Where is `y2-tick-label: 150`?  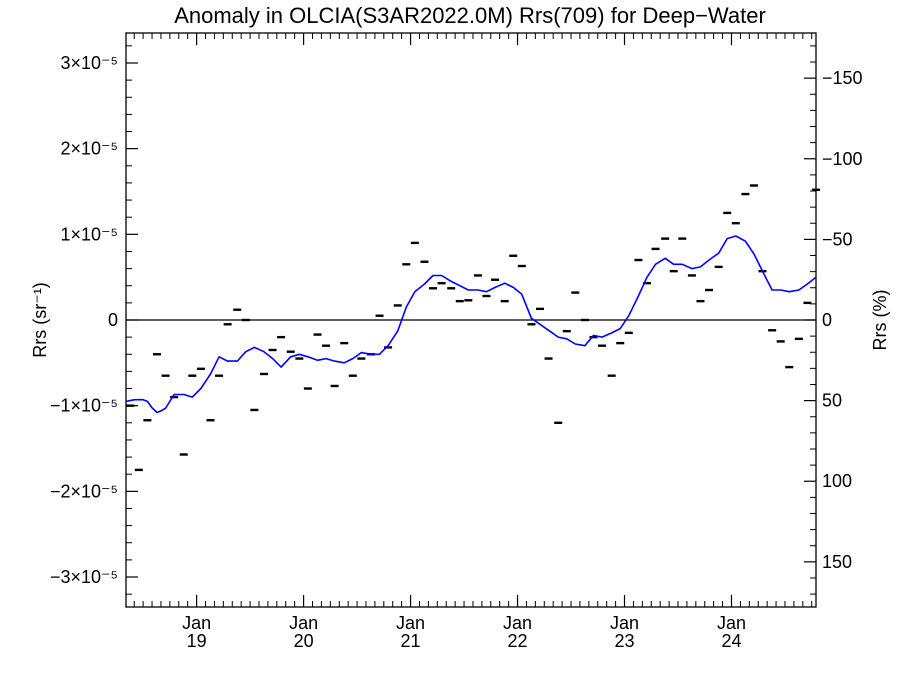 y2-tick-label: 150 is located at coordinates (837, 562).